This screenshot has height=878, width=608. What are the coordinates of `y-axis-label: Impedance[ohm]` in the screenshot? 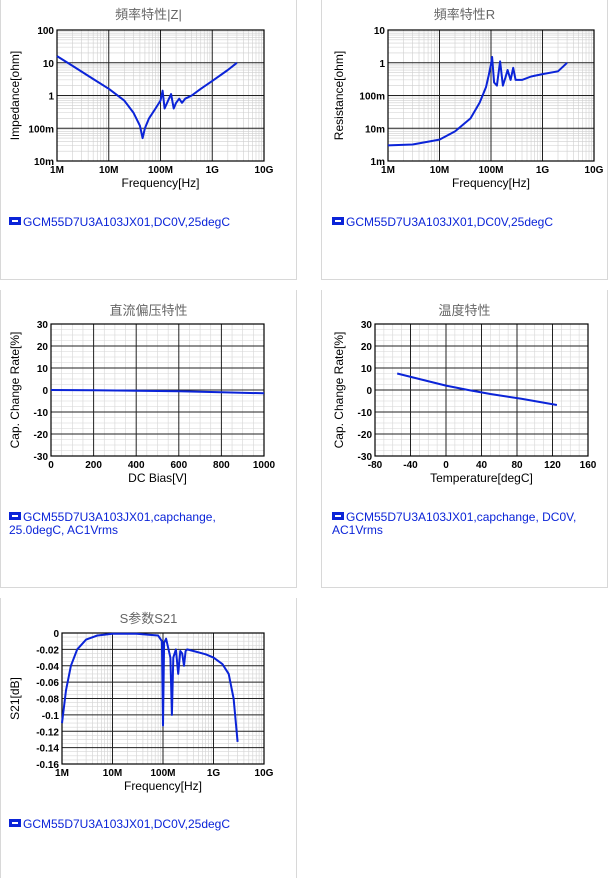 It's located at (15, 95).